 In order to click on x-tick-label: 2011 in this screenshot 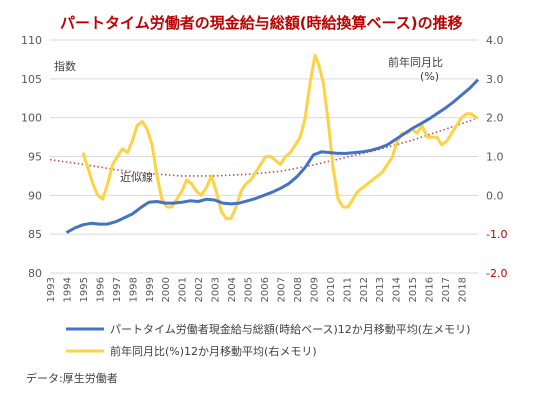, I will do `click(347, 289)`.